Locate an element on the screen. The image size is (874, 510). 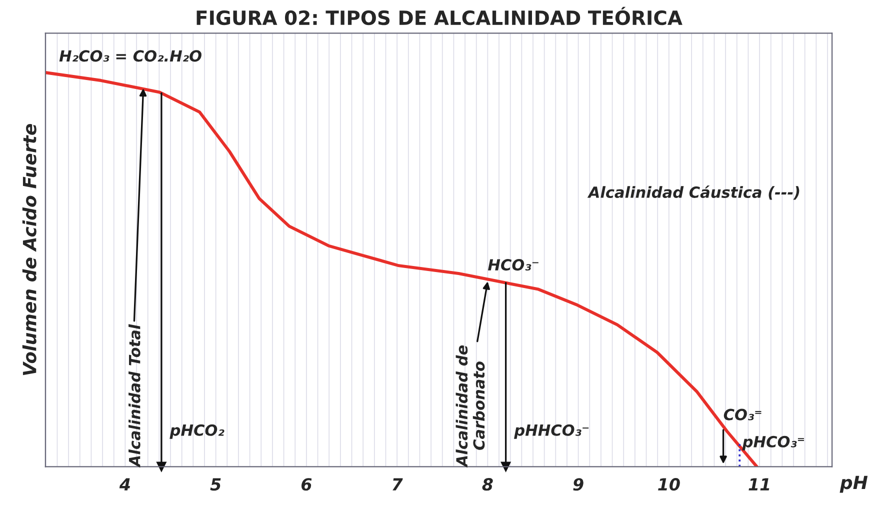
x-tick-label: 10 is located at coordinates (669, 484).